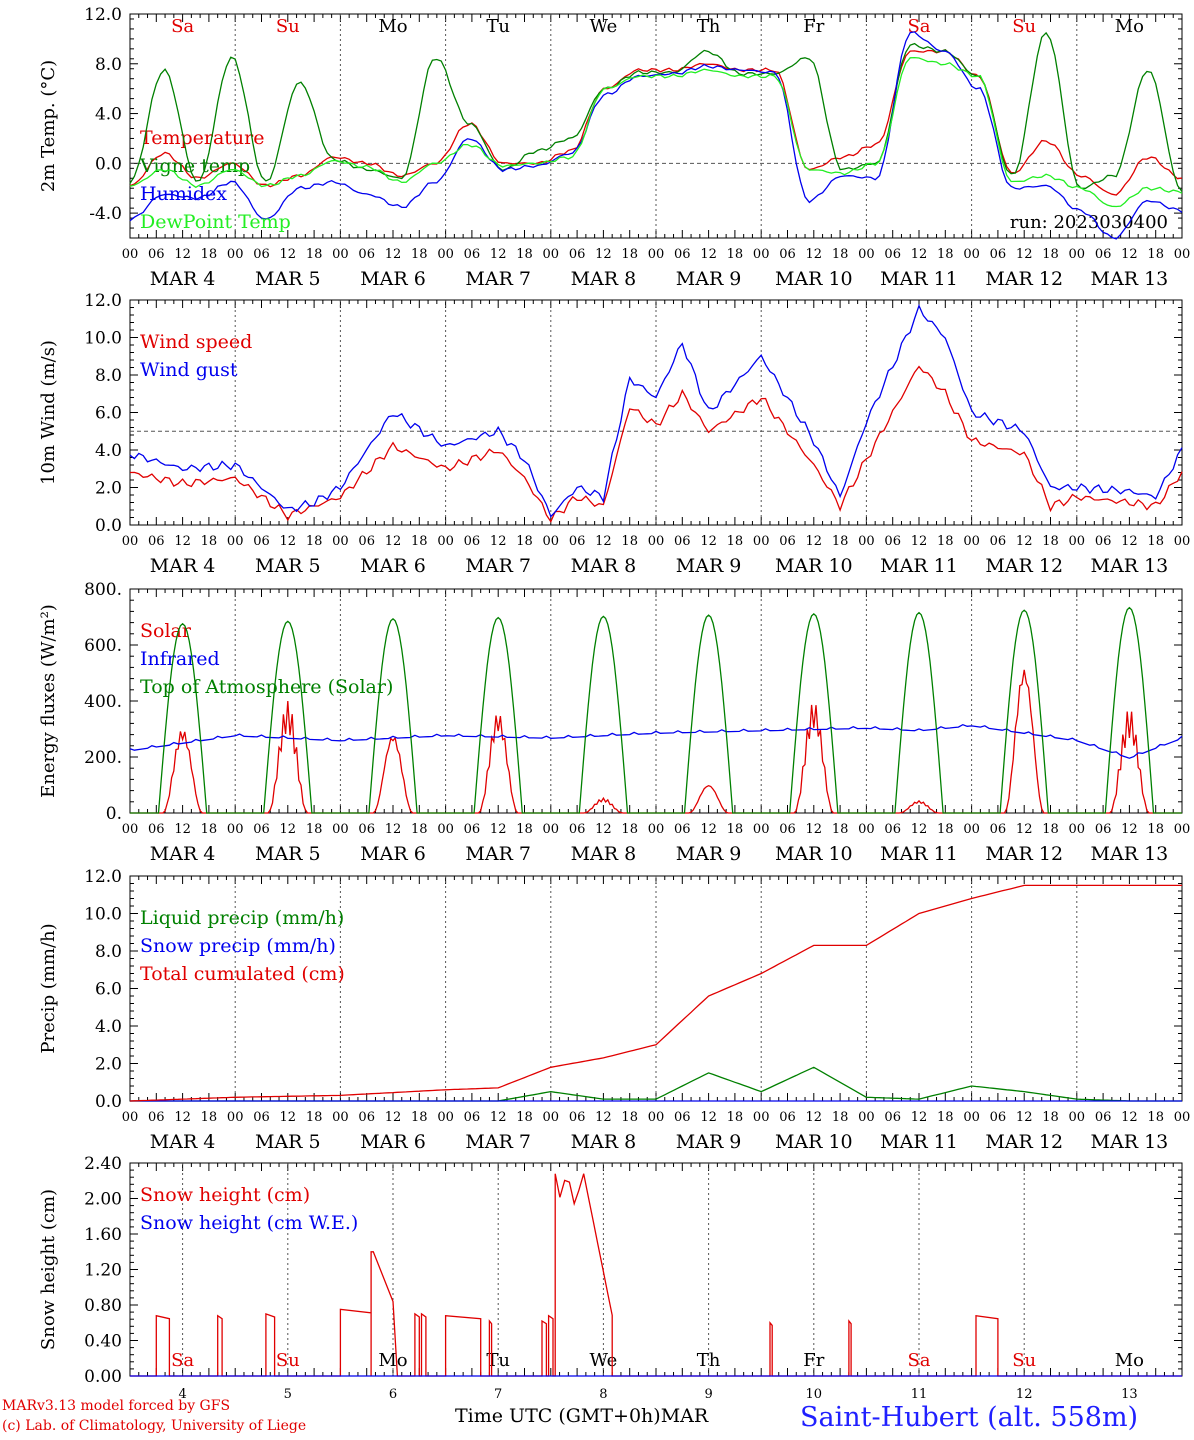 The width and height of the screenshot is (1194, 1440). What do you see at coordinates (581, 1416) in the screenshot?
I see `x-axis-title: Time UTC (GMT+0h)MAR` at bounding box center [581, 1416].